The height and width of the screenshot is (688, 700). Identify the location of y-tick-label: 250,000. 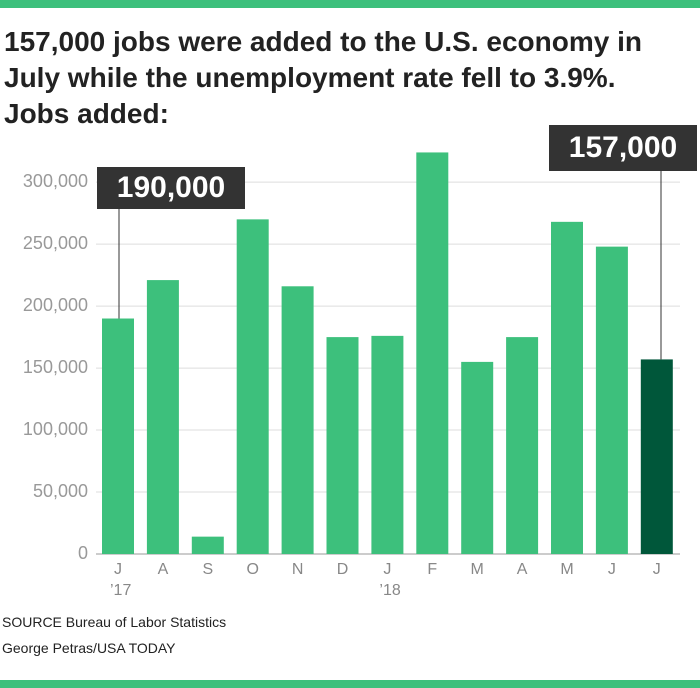
(55, 243).